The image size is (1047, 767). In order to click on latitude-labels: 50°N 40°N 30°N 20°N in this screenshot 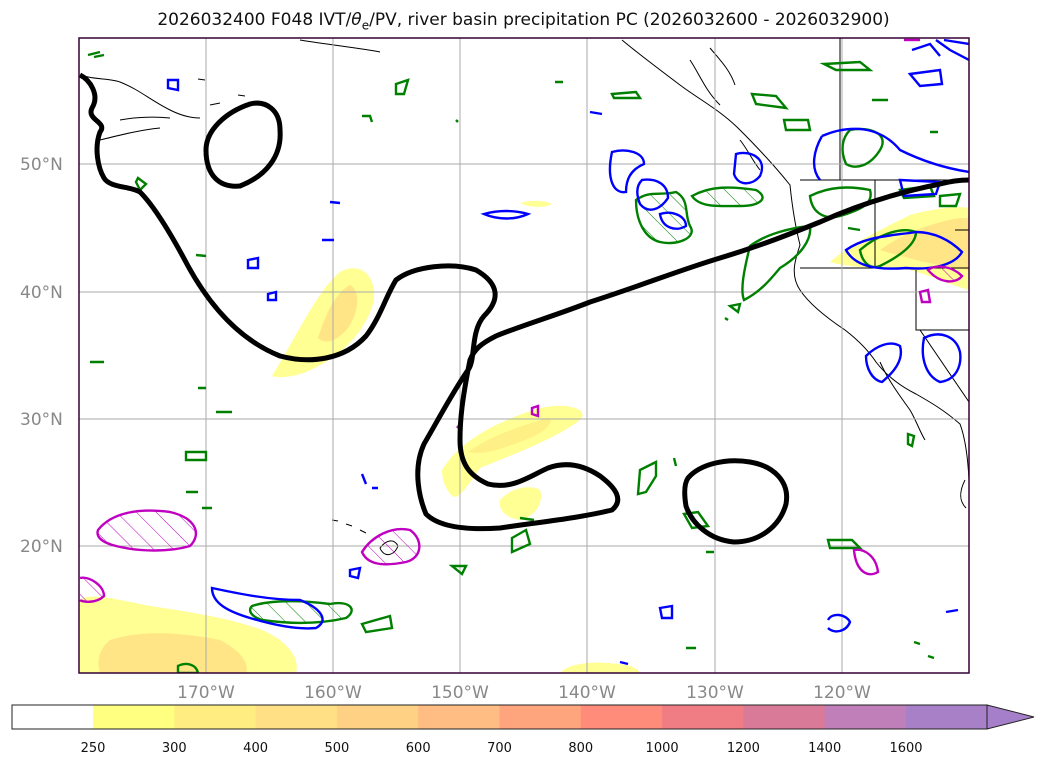, I will do `click(41, 356)`.